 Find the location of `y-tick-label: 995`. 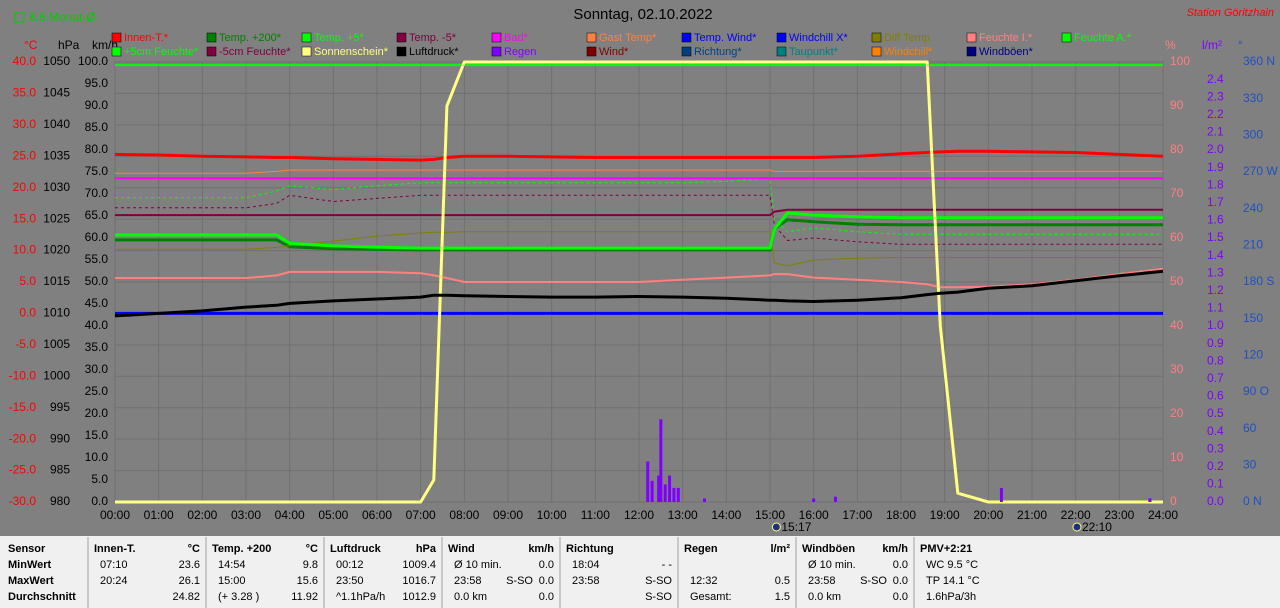

y-tick-label: 995 is located at coordinates (60, 407).